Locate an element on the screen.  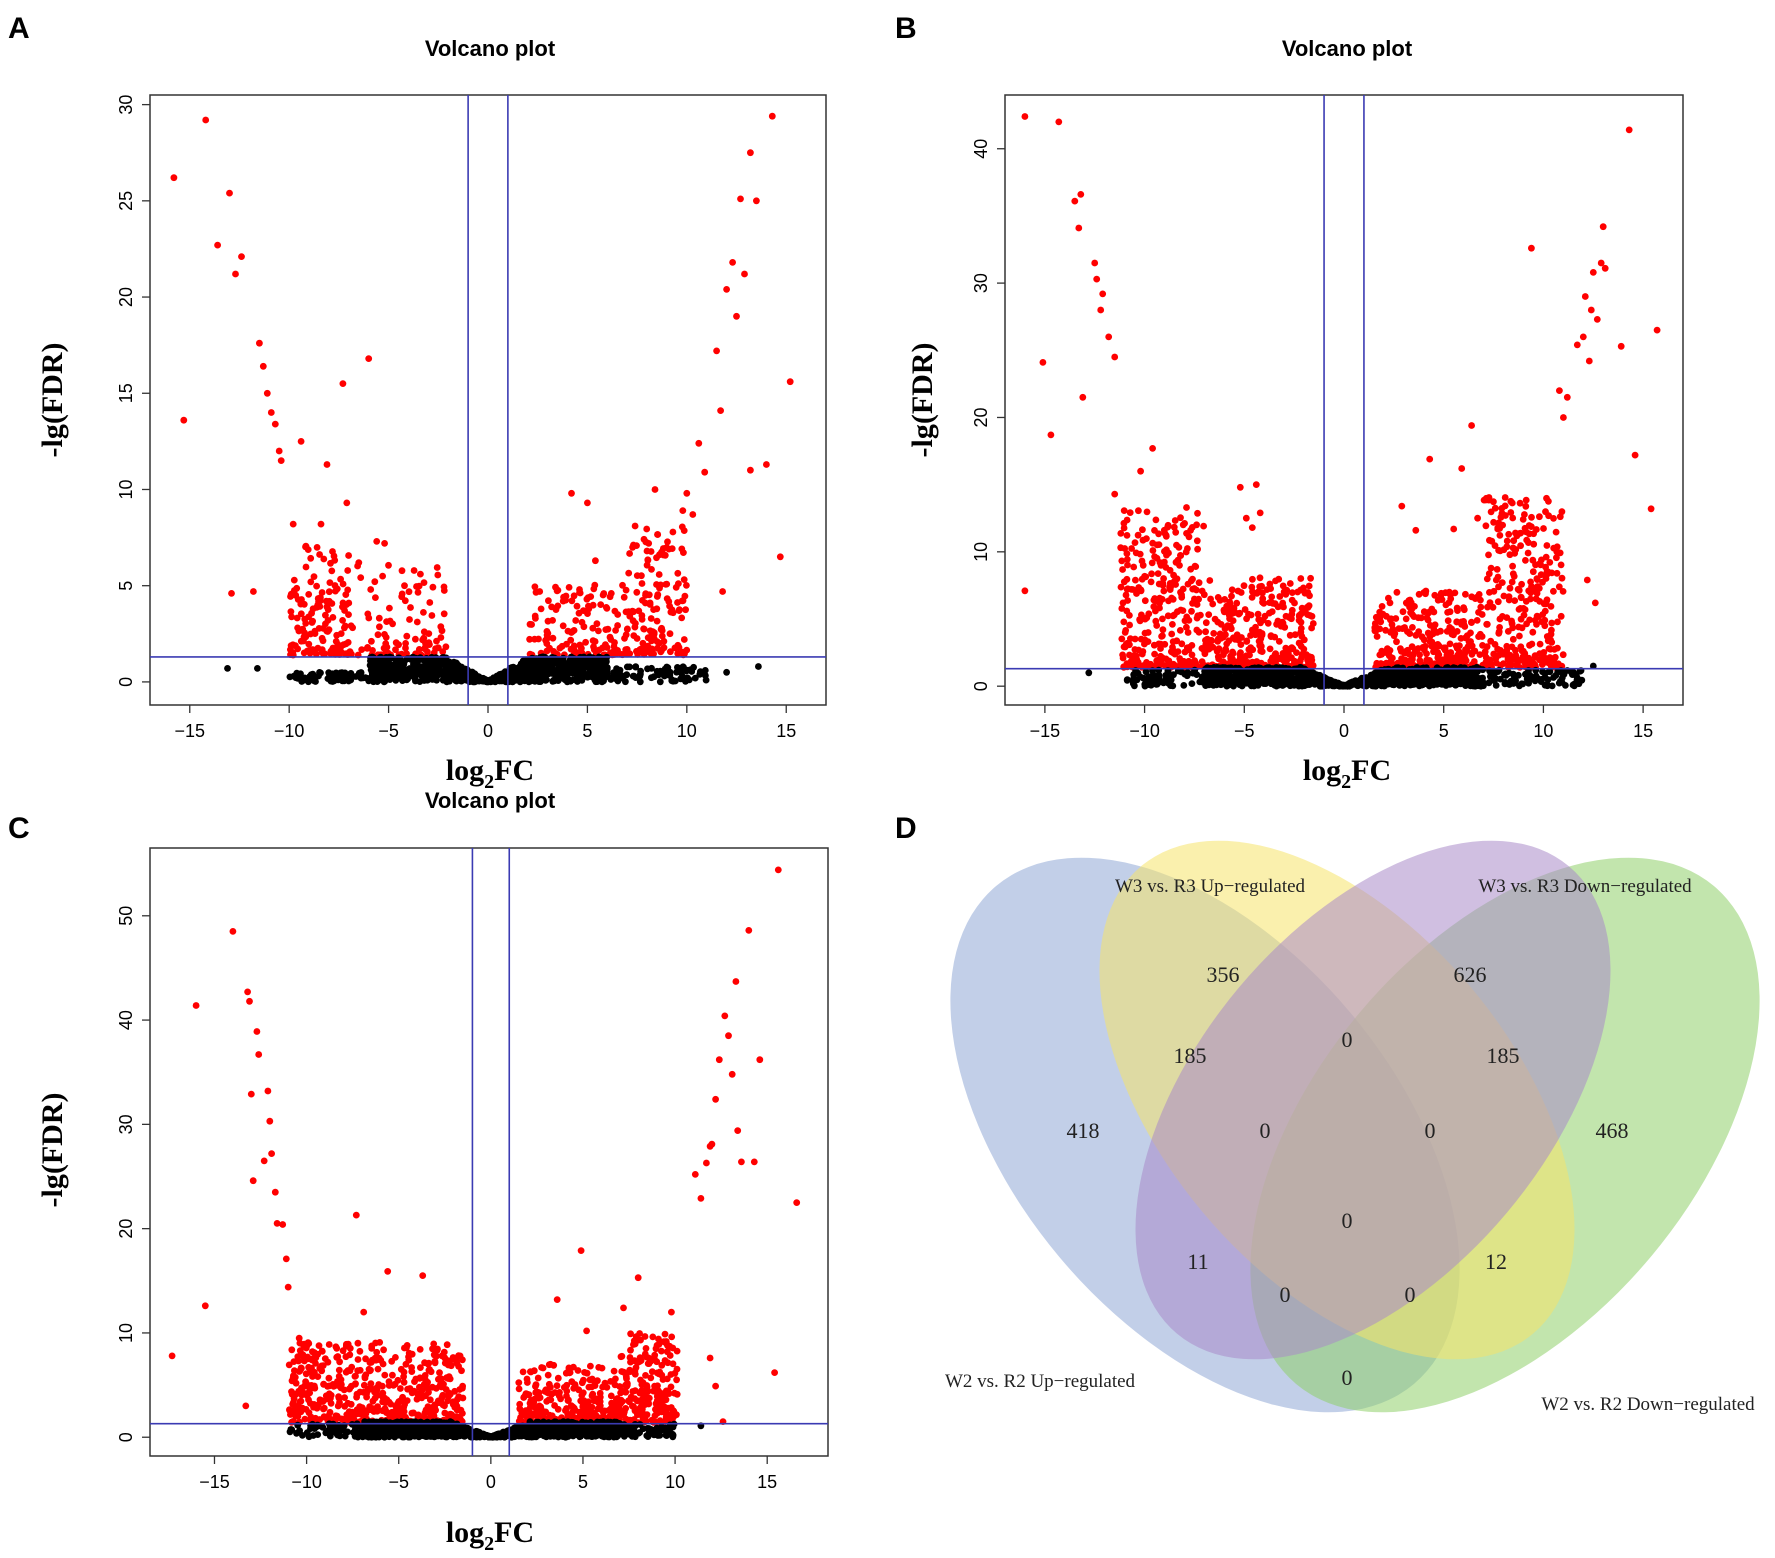
data-points is located at coordinates (1341, 401).